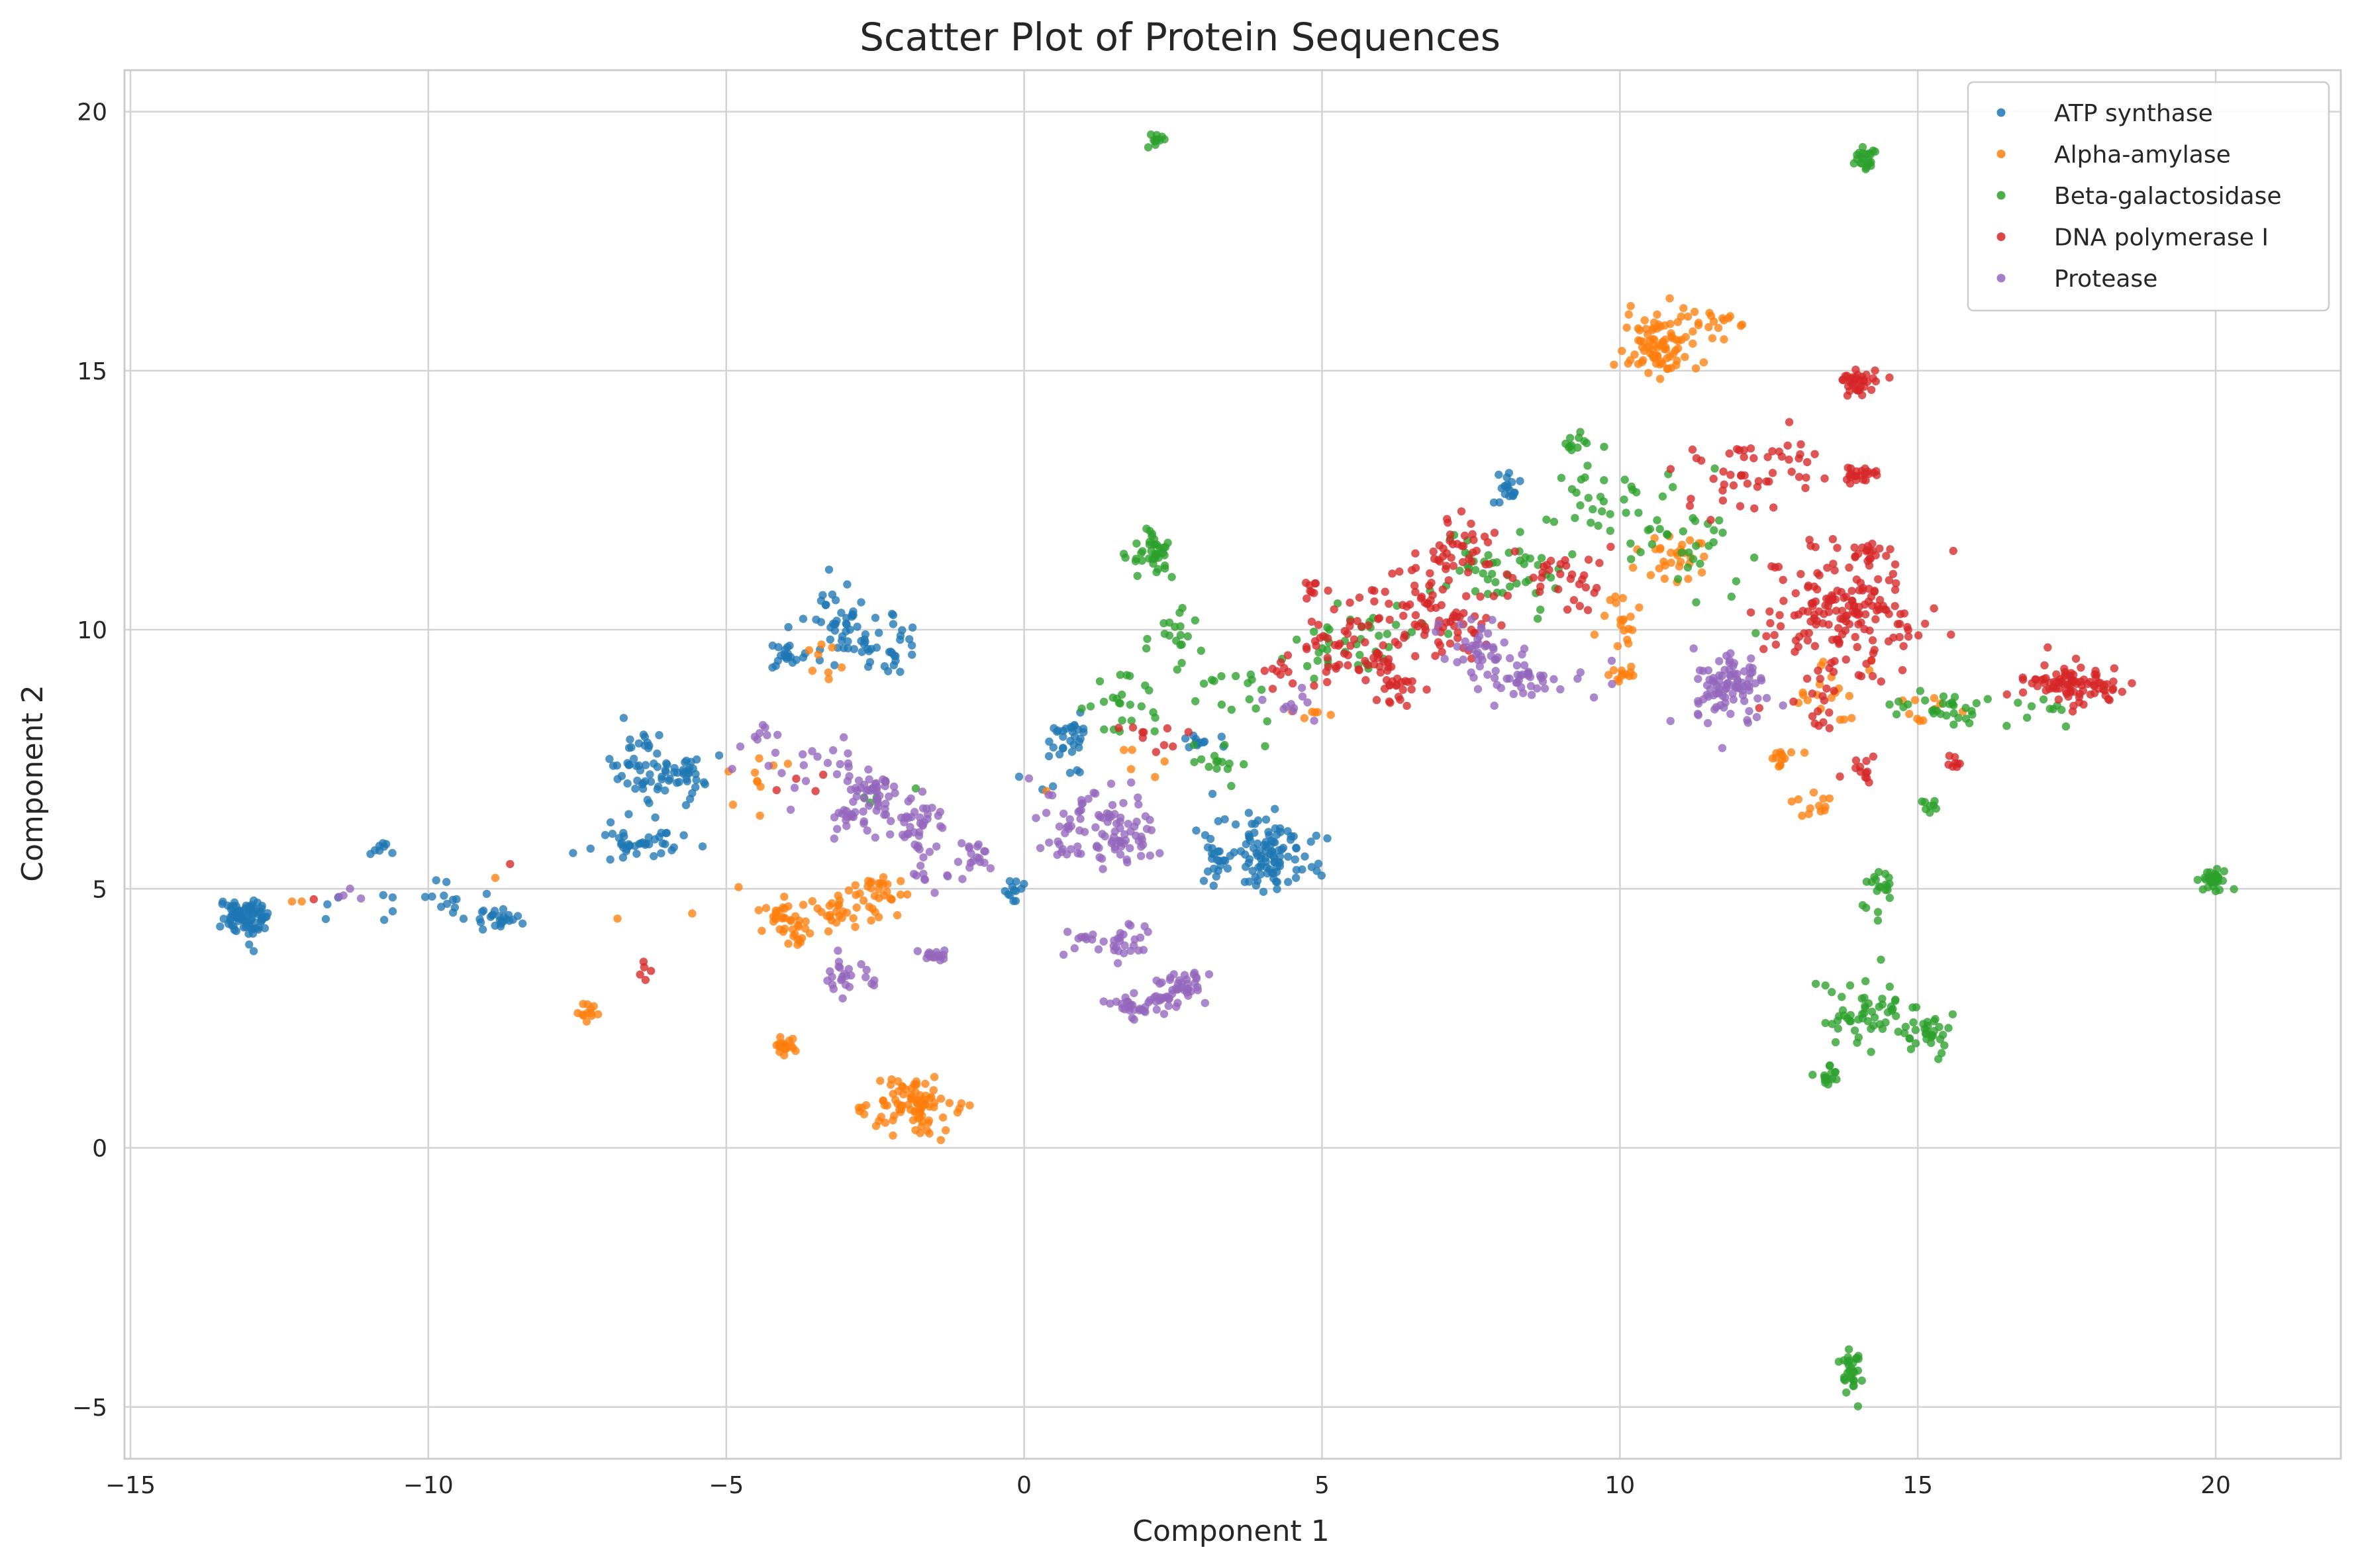 The width and height of the screenshot is (2360, 1568). Describe the element at coordinates (726, 1485) in the screenshot. I see `x-tick-label: −5` at that location.